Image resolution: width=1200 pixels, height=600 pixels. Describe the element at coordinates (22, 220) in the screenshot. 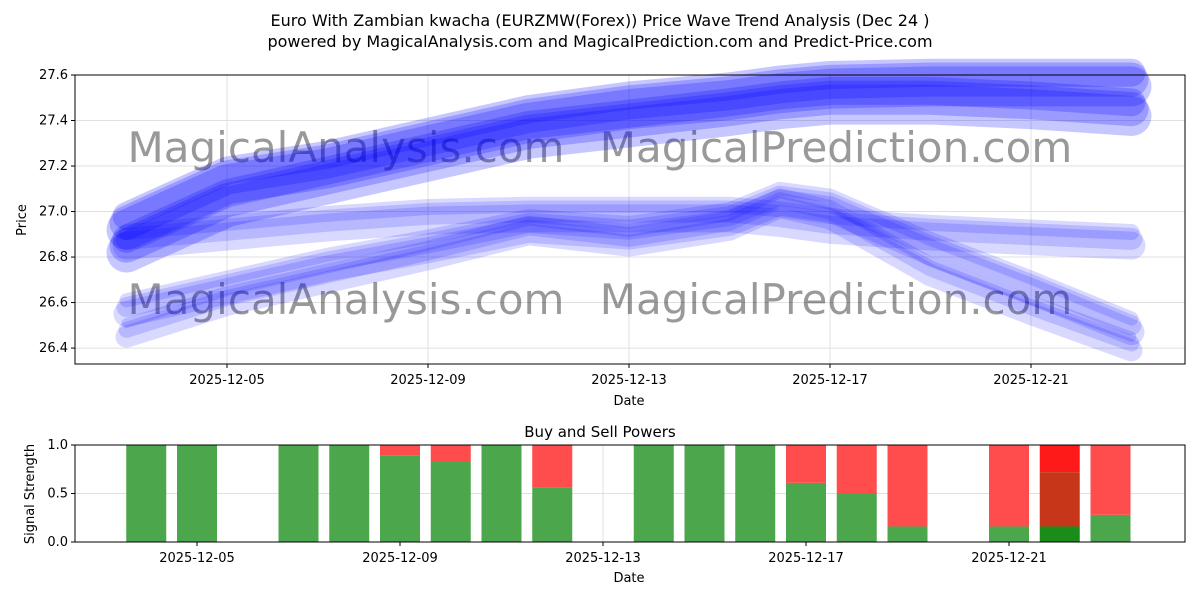

I see `top-y-label: Price` at that location.